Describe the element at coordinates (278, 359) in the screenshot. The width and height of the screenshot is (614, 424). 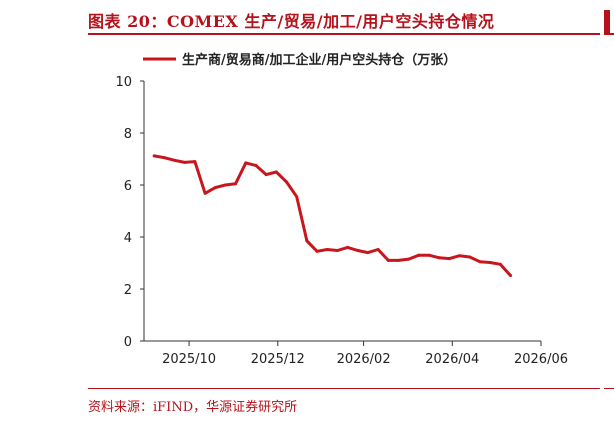
I see `x-tick-label: 2025/12` at that location.